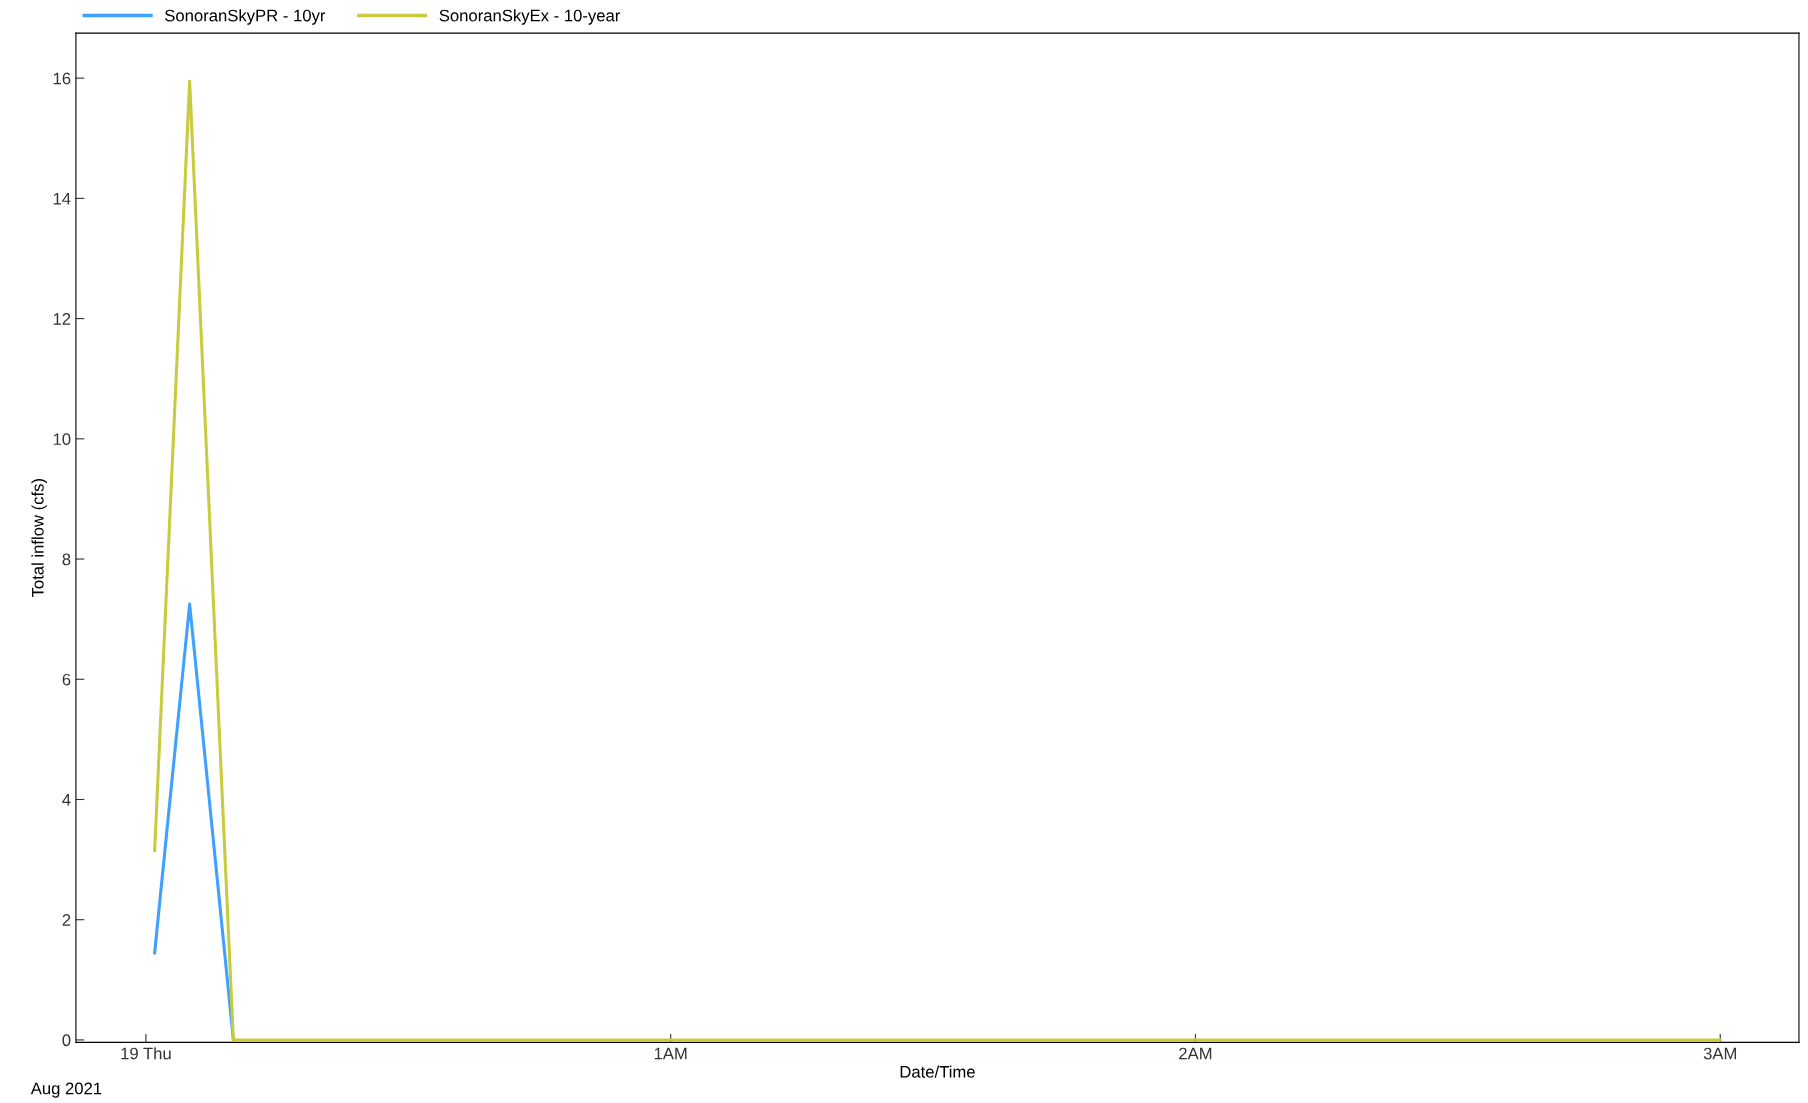 This screenshot has height=1103, width=1808. Describe the element at coordinates (1195, 1053) in the screenshot. I see `x-tick-label: 2AM` at that location.